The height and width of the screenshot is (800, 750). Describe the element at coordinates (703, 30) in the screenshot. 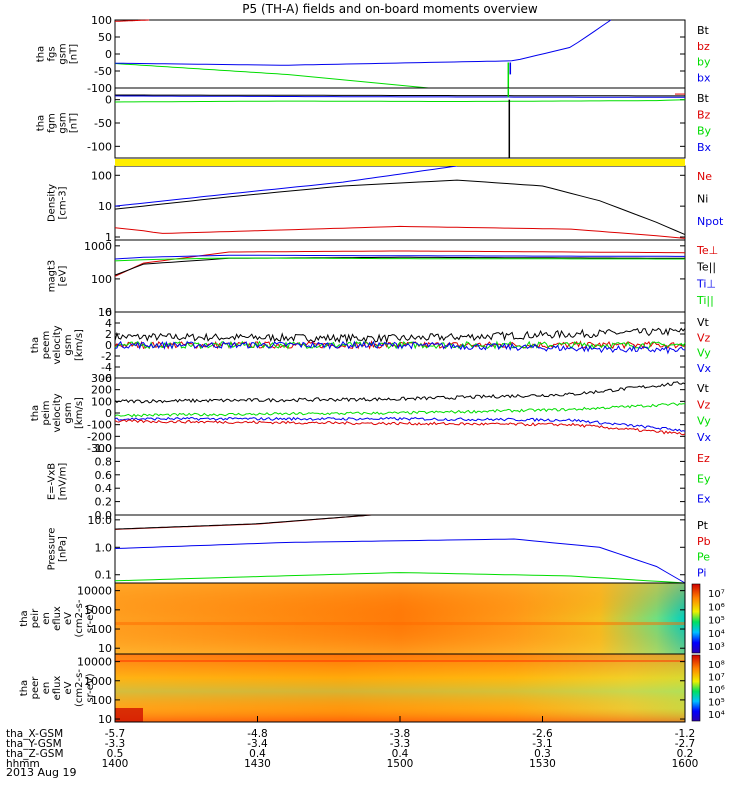

I see `legend-entry: Bt` at that location.